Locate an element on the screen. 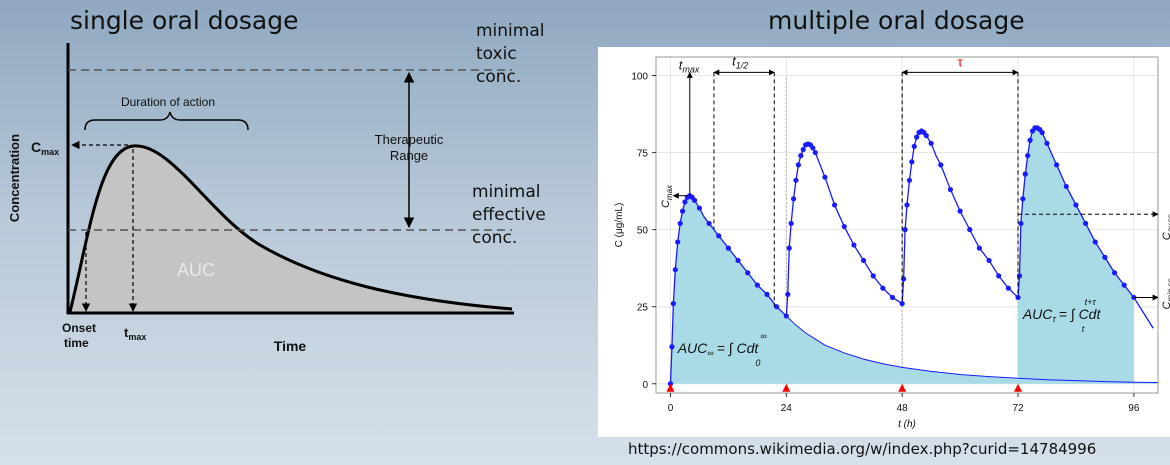 The height and width of the screenshot is (465, 1170). effective-line-3: conc. is located at coordinates (495, 238).